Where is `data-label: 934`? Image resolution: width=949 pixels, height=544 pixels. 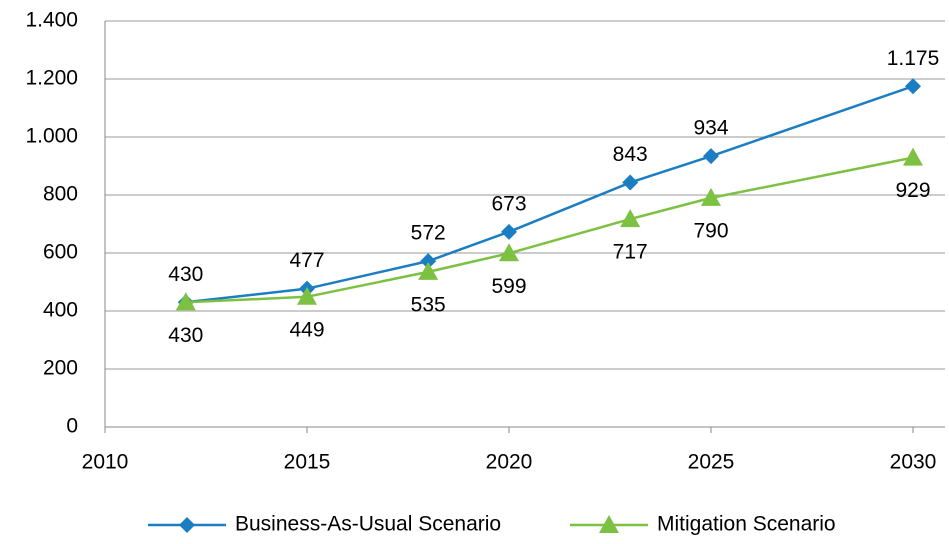
data-label: 934 is located at coordinates (710, 128).